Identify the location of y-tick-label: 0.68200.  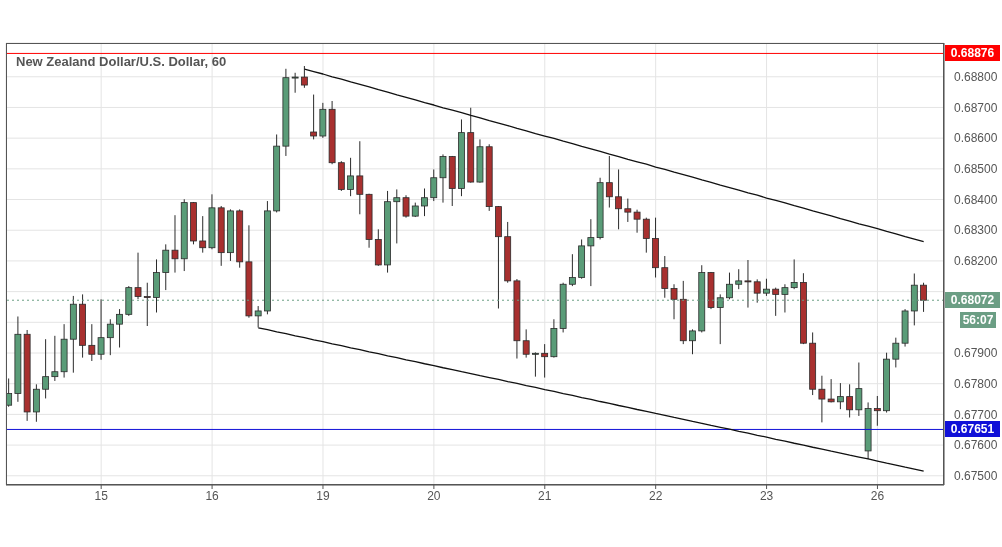
(976, 261).